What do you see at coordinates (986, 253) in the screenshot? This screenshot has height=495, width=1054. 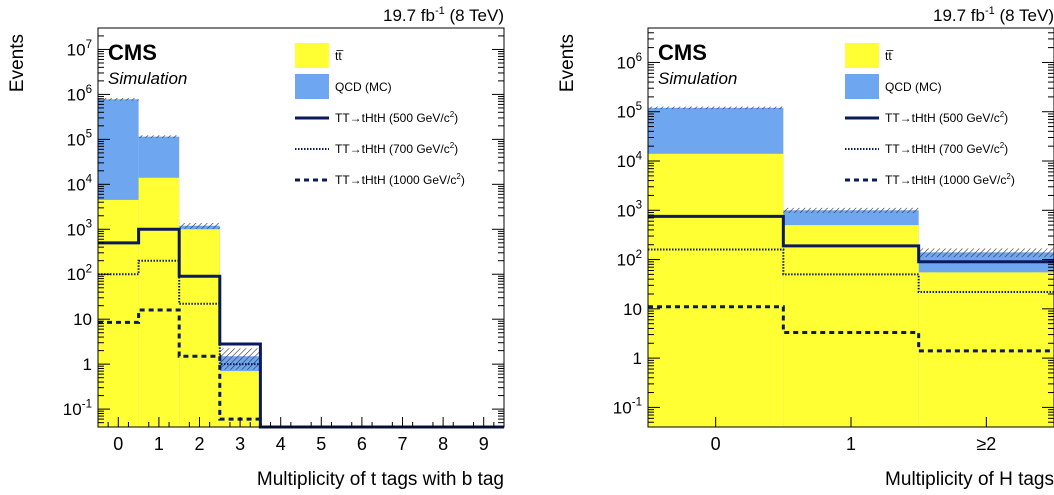 I see `uncertainty-band-≥2` at bounding box center [986, 253].